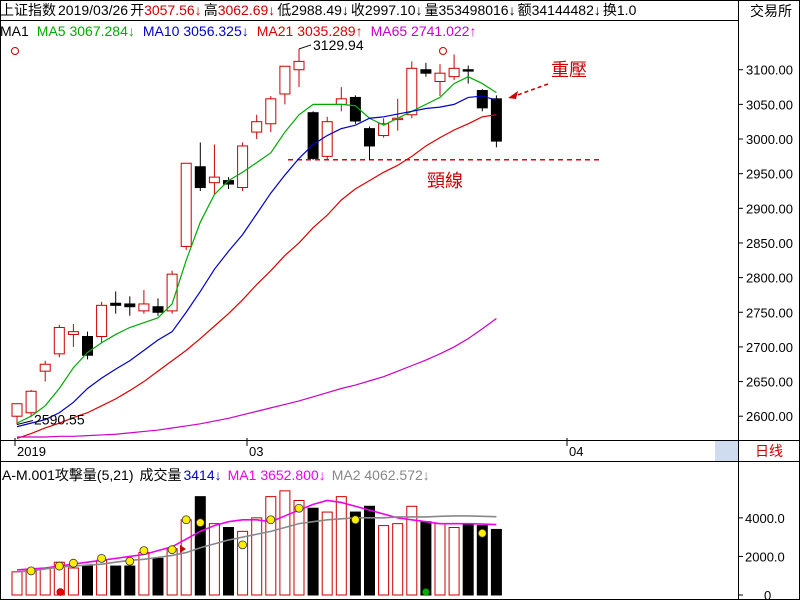 This screenshot has width=800, height=600. Describe the element at coordinates (765, 518) in the screenshot. I see `volume-tick-label: 4000.0` at that location.